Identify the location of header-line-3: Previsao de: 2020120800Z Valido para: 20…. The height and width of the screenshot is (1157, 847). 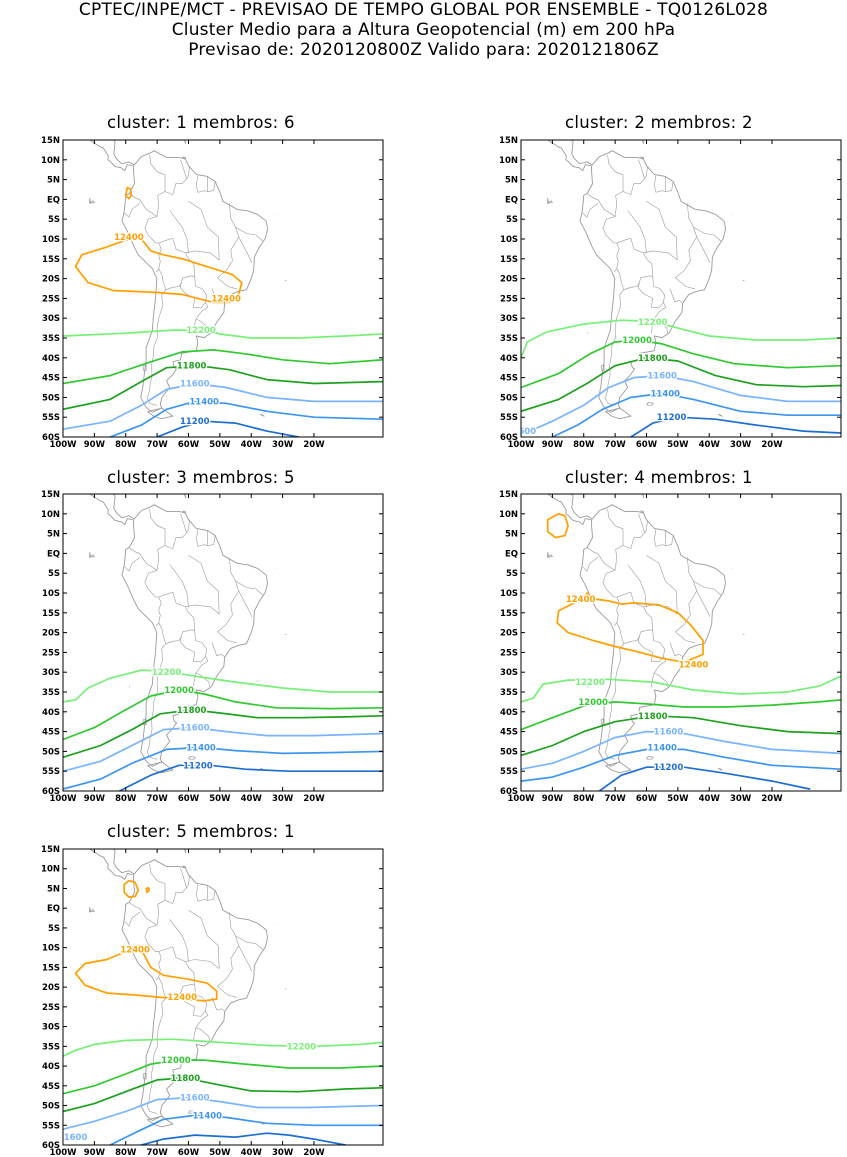
(423, 50).